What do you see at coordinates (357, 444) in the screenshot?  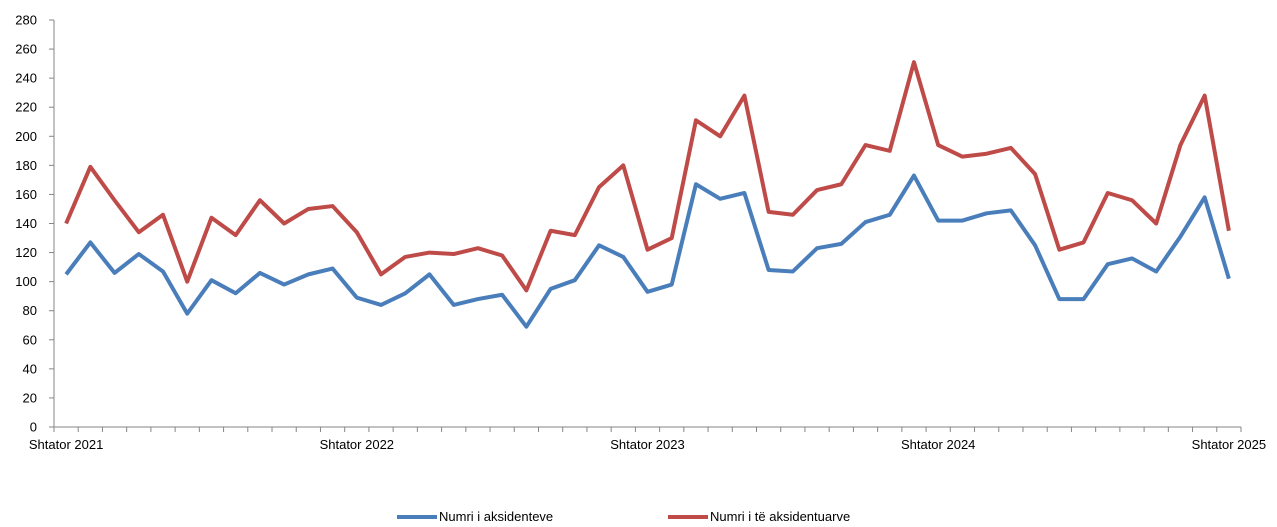 I see `x-tick-label: Shtator 2022` at bounding box center [357, 444].